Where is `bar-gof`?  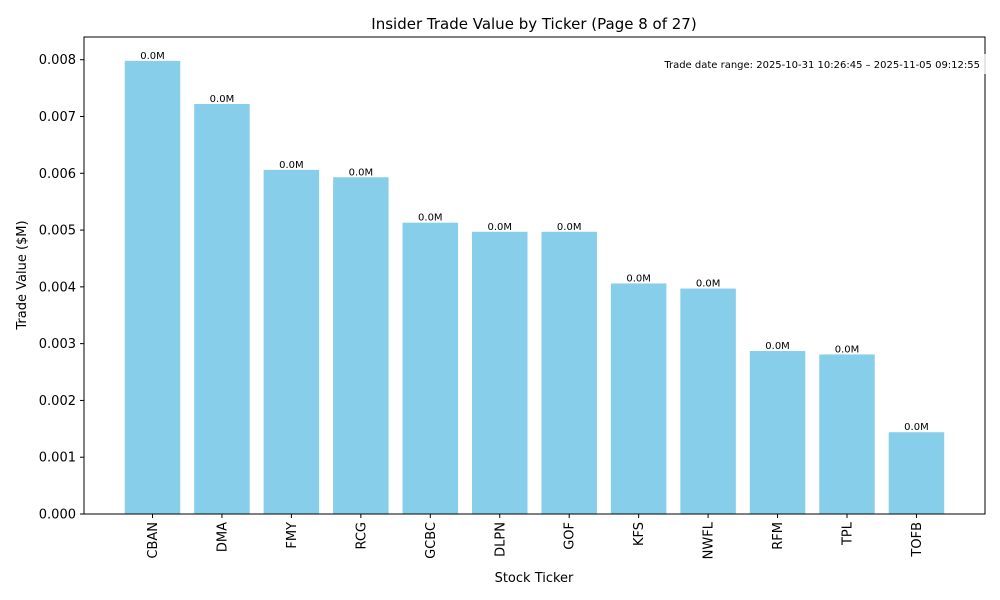 bar-gof is located at coordinates (569, 372).